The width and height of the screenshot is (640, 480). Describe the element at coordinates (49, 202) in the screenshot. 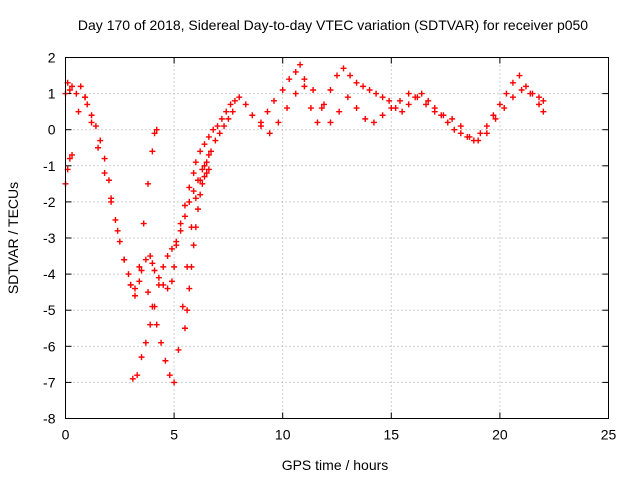

I see `y-tick-label: -2` at that location.